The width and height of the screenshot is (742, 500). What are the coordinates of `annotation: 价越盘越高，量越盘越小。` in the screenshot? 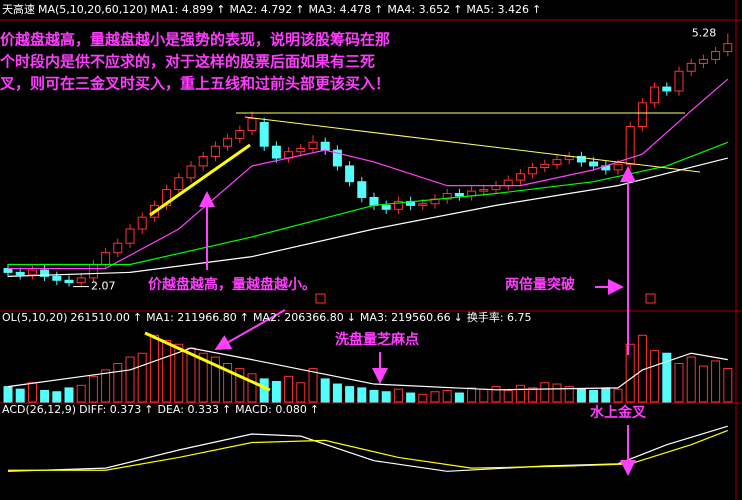 It's located at (232, 284).